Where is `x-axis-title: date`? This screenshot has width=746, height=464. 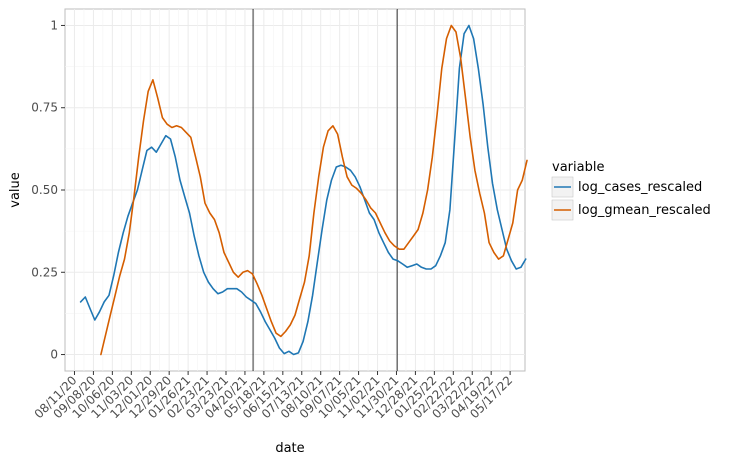 x-axis-title: date is located at coordinates (289, 448).